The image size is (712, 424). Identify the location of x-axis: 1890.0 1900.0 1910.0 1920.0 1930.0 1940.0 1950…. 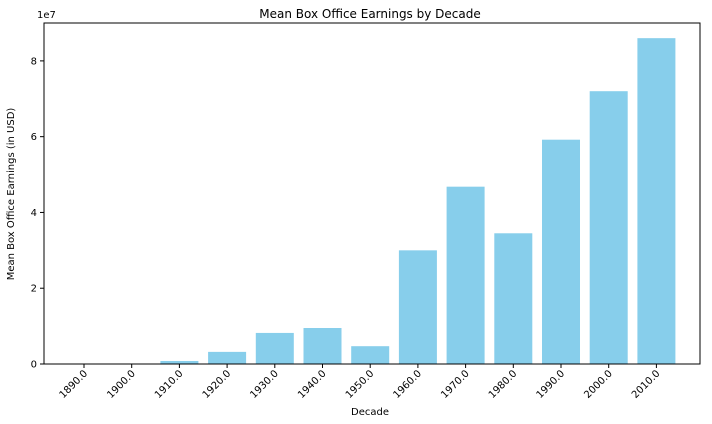
(360, 382).